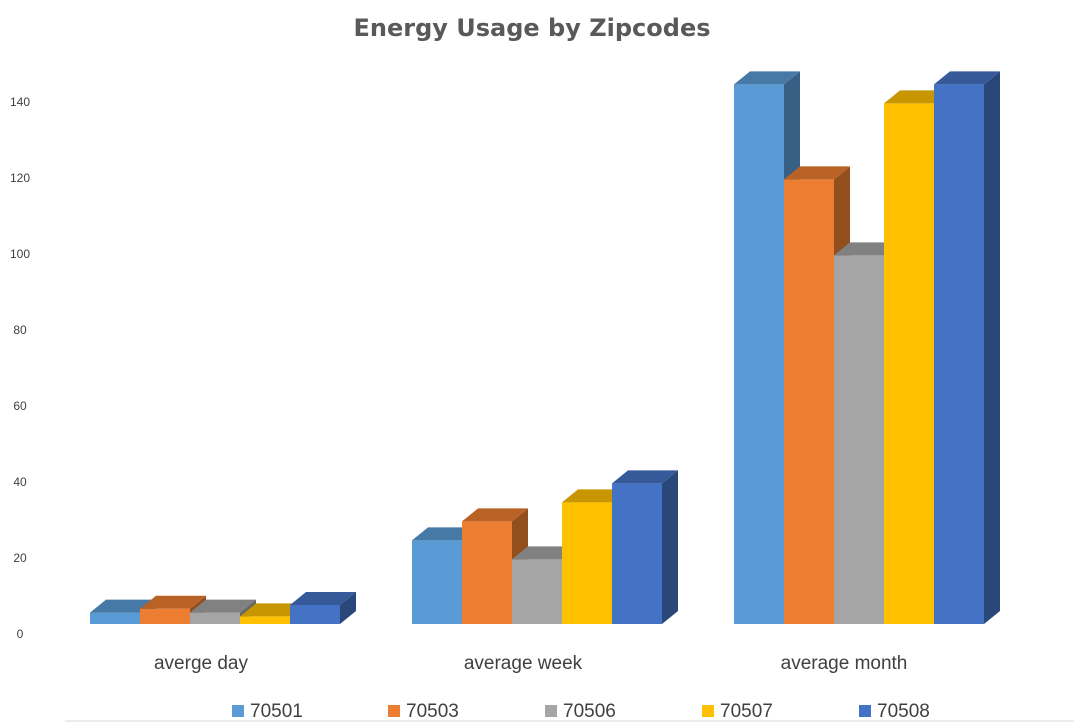  I want to click on legend-label: 70508, so click(903, 711).